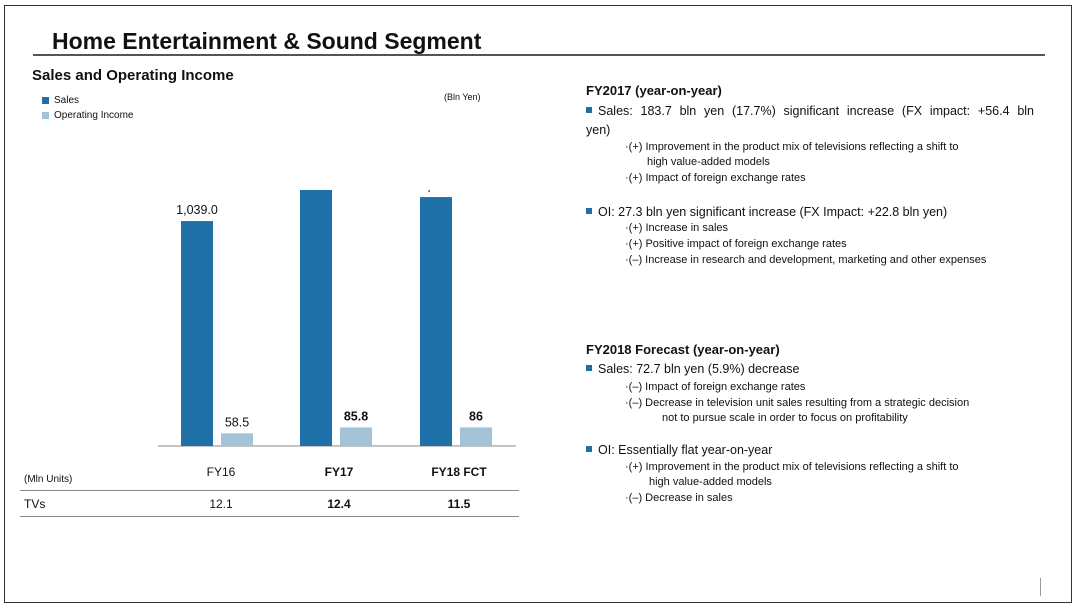 Image resolution: width=1080 pixels, height=611 pixels. Describe the element at coordinates (679, 498) in the screenshot. I see `fy2018-oi-point-2: ·(–) Decrease in sales` at that location.